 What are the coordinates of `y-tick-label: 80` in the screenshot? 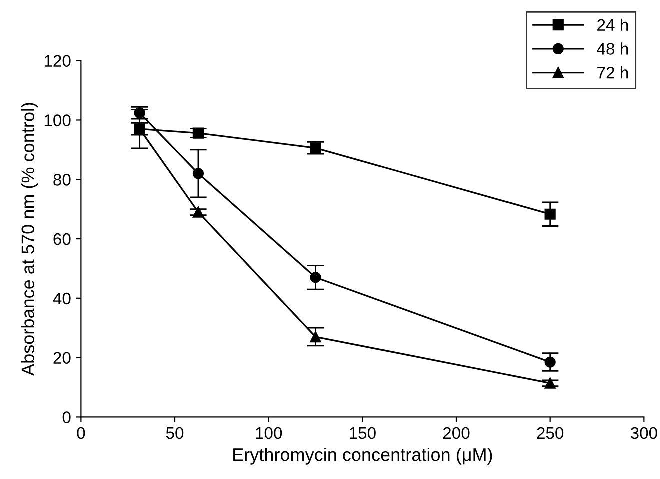 It's located at (62, 180).